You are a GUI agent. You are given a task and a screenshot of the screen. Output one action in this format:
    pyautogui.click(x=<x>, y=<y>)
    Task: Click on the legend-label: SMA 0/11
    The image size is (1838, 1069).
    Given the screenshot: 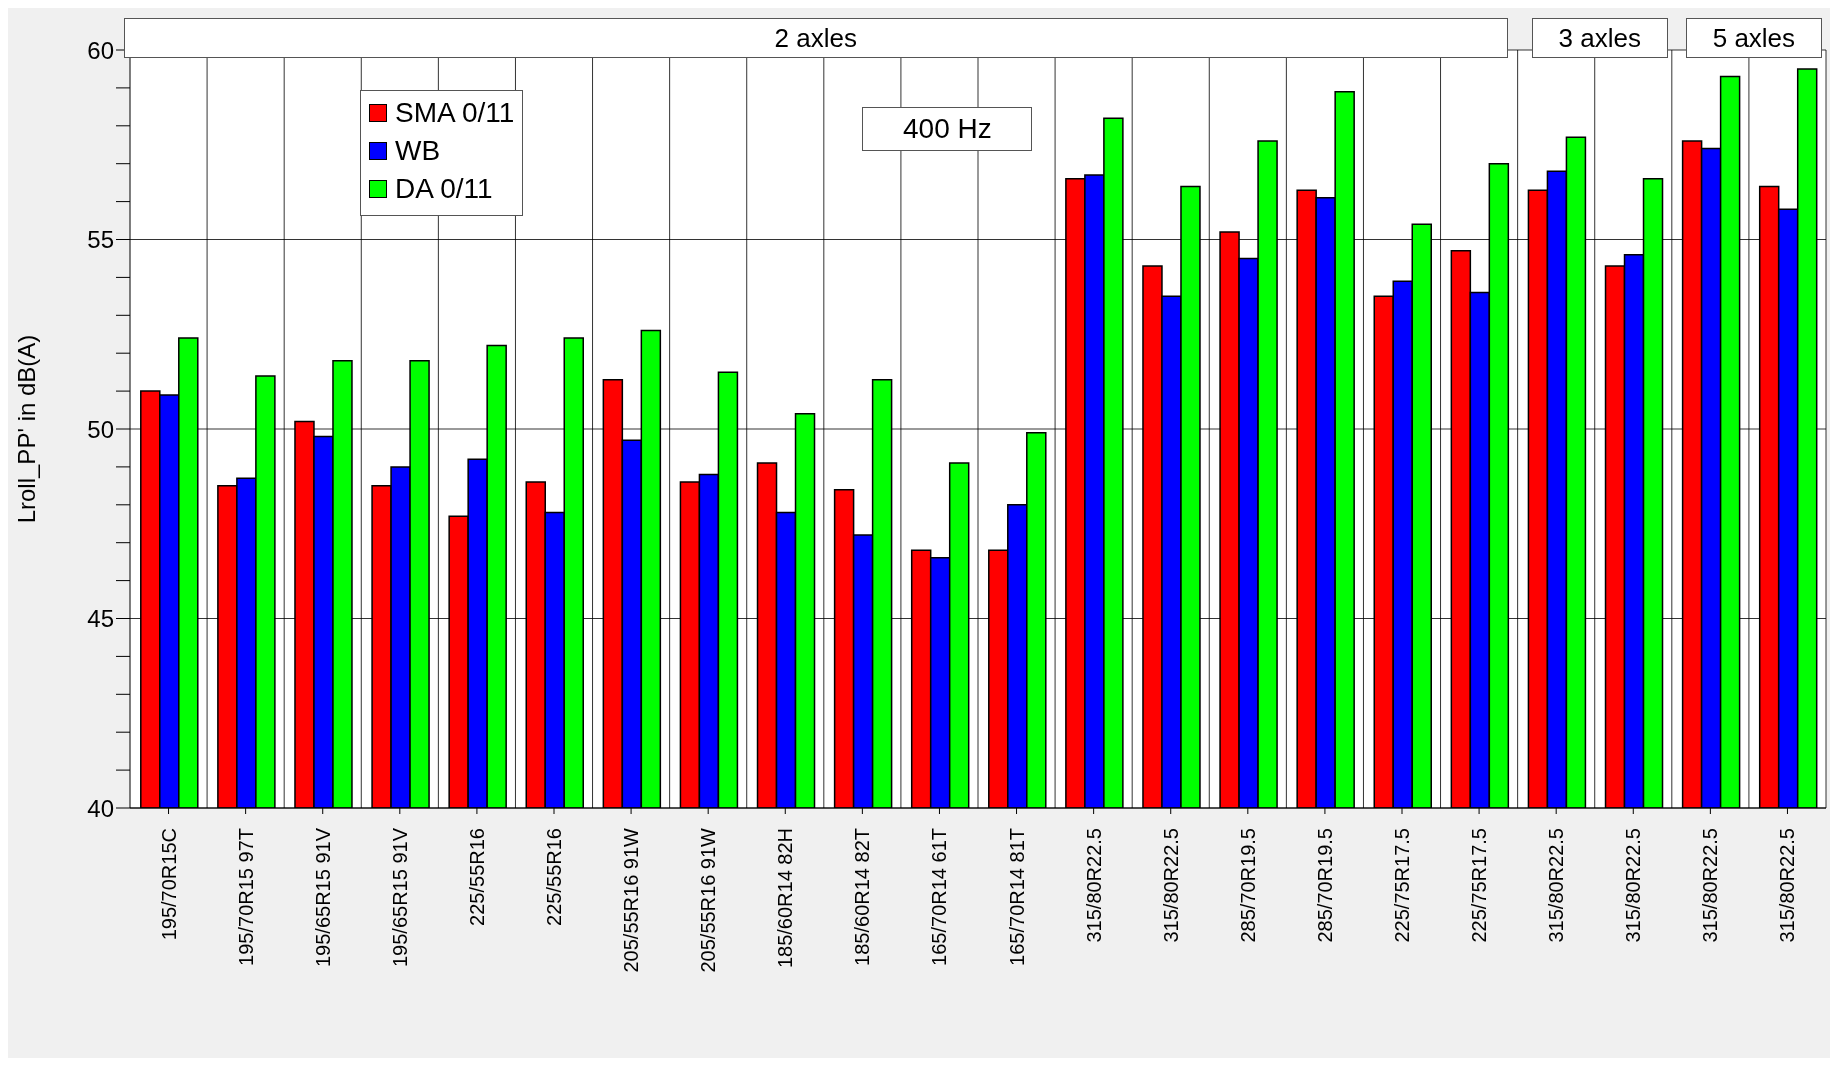 What is the action you would take?
    pyautogui.click(x=455, y=113)
    